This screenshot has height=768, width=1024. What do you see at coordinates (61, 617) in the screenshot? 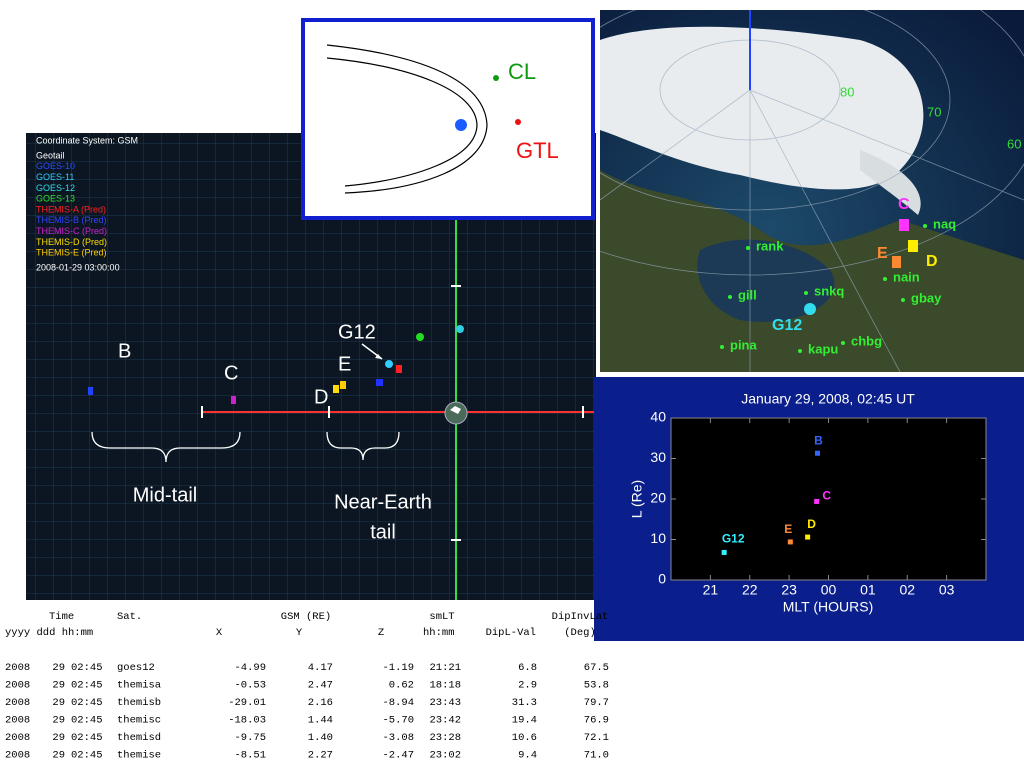
I see `table-header: Time` at bounding box center [61, 617].